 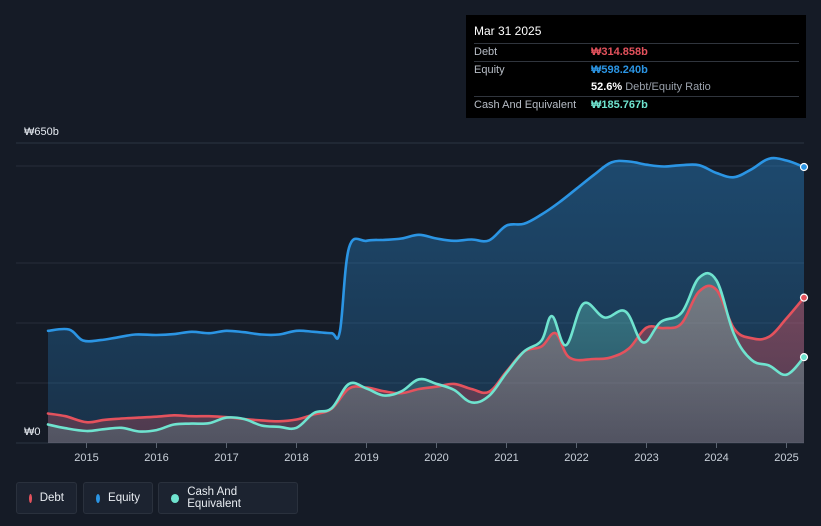 I want to click on tooltip-ratio-value: 52.6%, so click(x=607, y=87).